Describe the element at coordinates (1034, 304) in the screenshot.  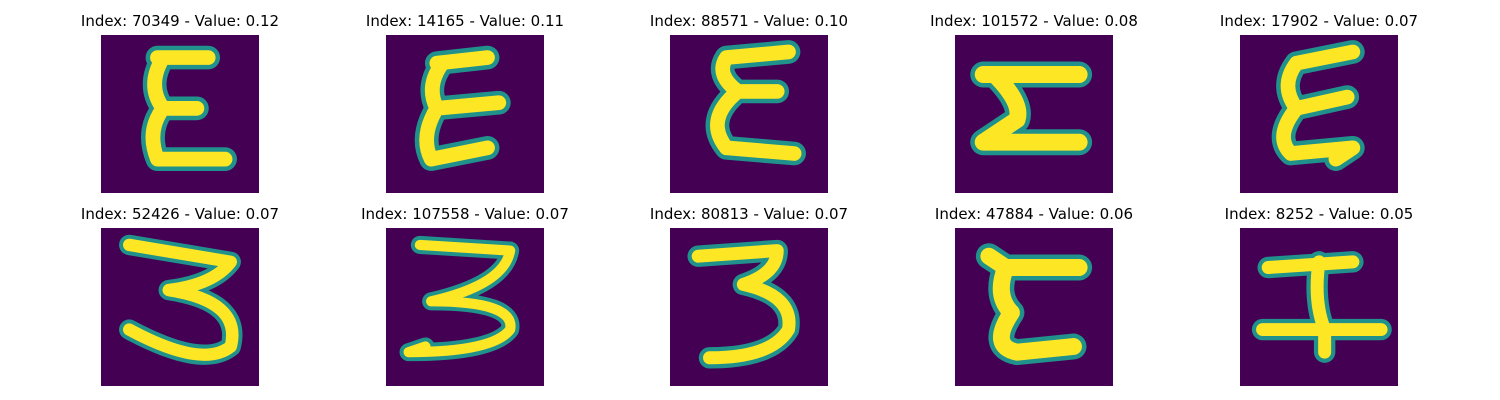
I see `glyph-c-image` at that location.